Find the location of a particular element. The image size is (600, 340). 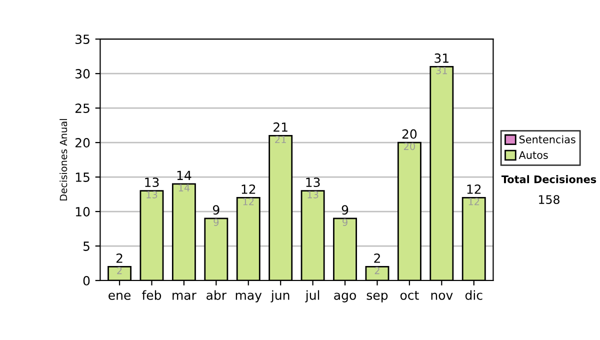

total-label: 20 is located at coordinates (409, 134).